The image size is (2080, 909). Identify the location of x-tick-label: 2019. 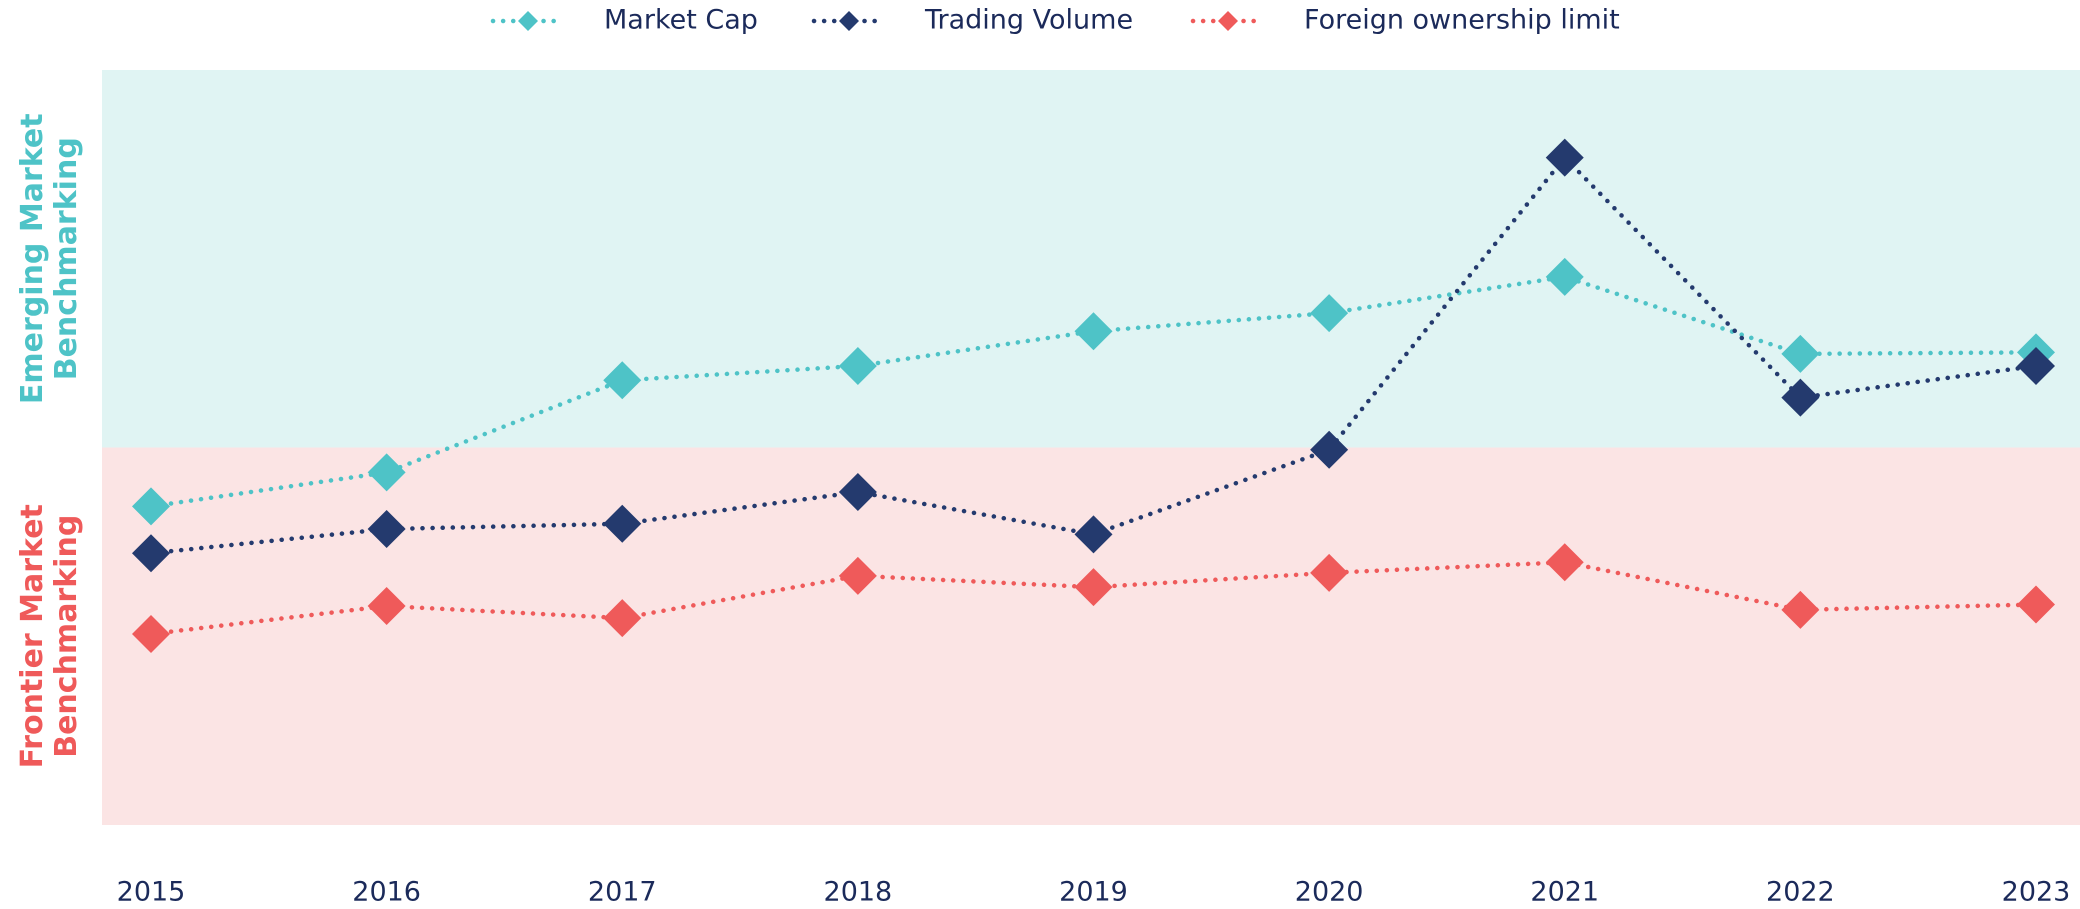
(1093, 892).